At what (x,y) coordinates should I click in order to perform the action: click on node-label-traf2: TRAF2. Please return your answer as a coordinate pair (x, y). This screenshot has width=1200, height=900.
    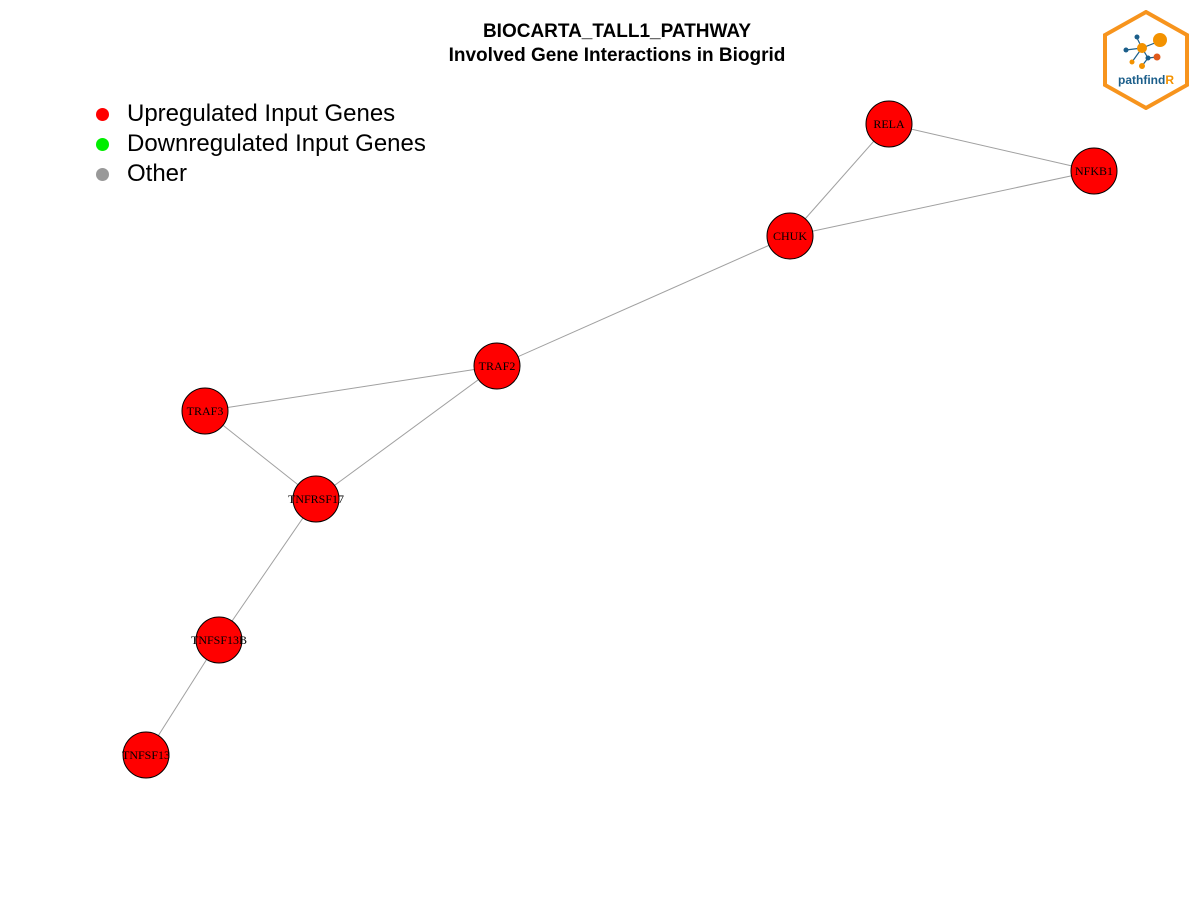
    Looking at the image, I should click on (497, 366).